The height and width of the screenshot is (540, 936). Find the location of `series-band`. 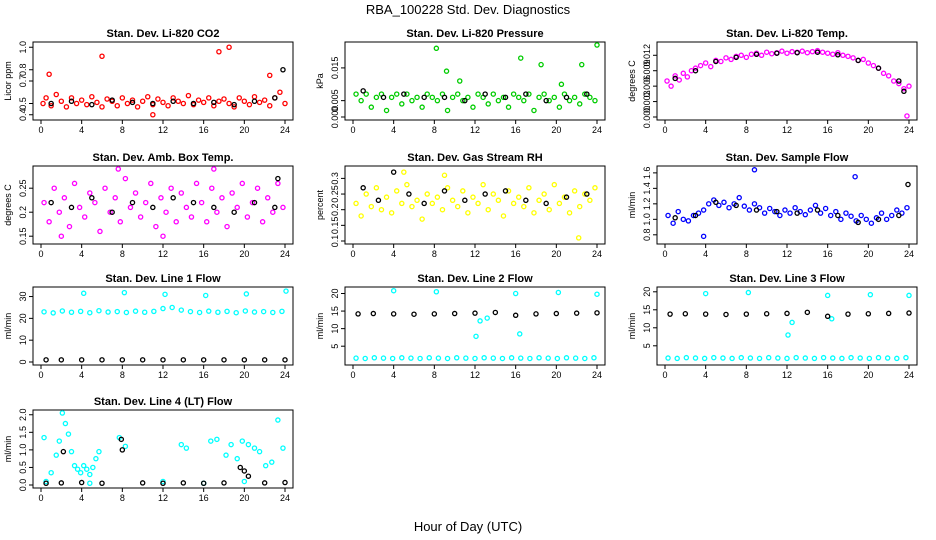

series-band is located at coordinates (163, 310).